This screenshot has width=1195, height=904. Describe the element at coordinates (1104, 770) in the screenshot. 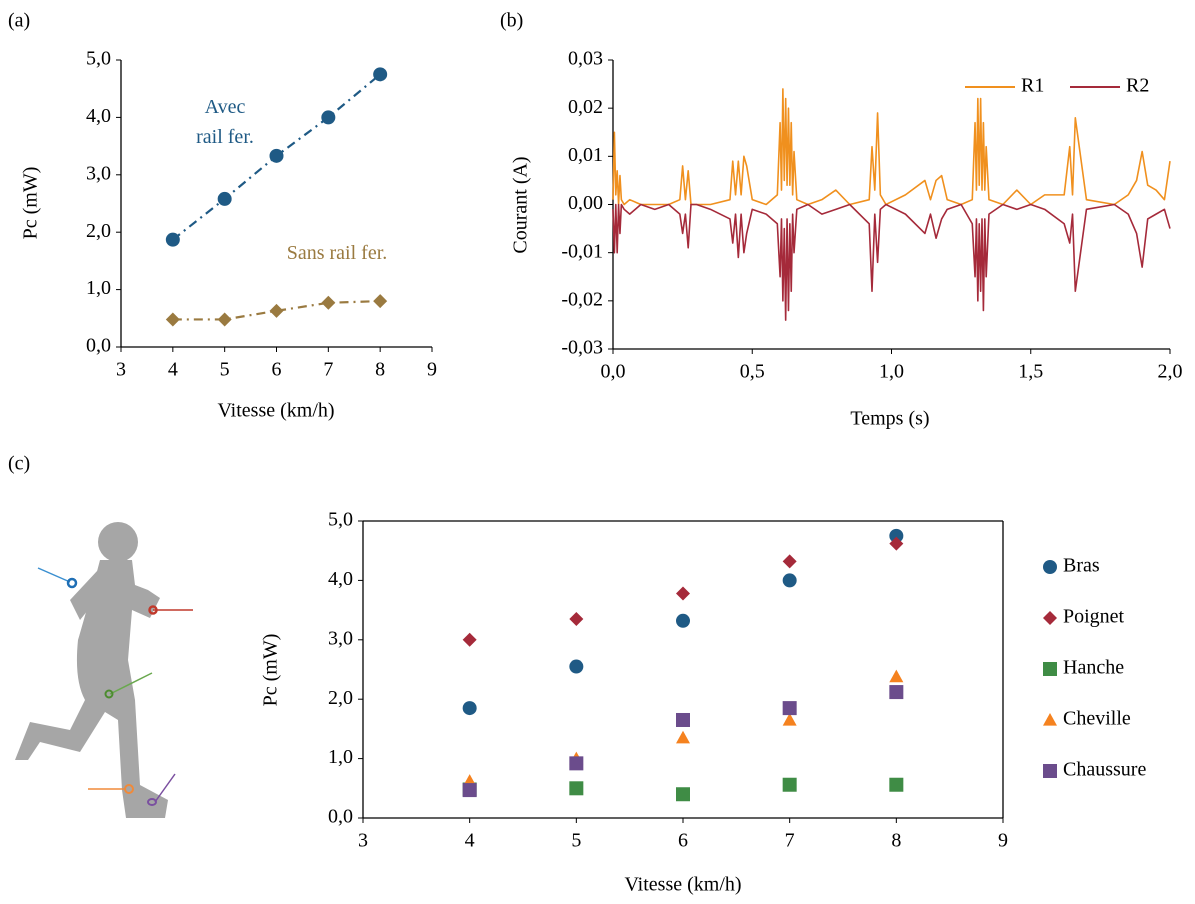

I see `legend-label: Chaussure` at that location.